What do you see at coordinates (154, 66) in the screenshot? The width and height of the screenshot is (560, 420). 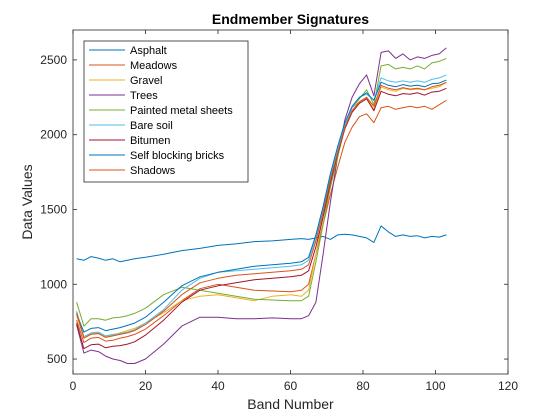 I see `legend-label: Meadows` at bounding box center [154, 66].